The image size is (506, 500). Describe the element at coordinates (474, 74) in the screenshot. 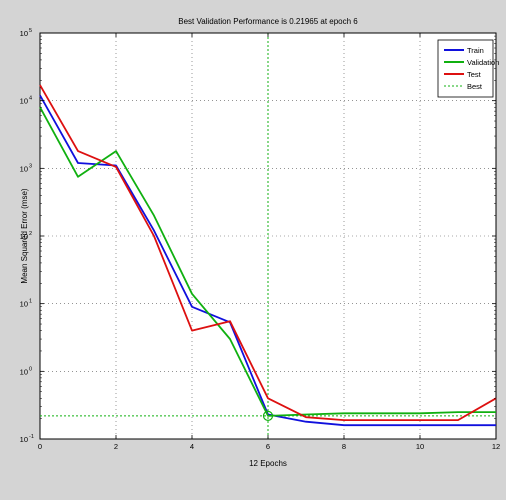

I see `legend-label-test: Test` at that location.